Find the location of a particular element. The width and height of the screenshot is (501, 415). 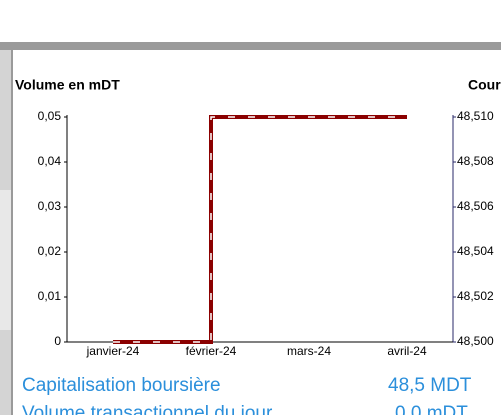

x-tick-label: janvier-24 is located at coordinates (113, 351).